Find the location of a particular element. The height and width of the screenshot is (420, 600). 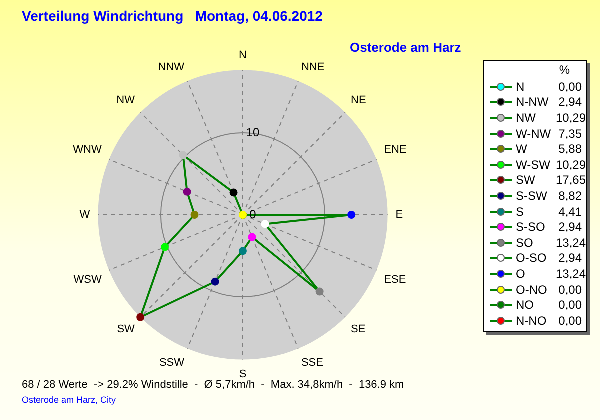

text: 4,41 is located at coordinates (570, 211).